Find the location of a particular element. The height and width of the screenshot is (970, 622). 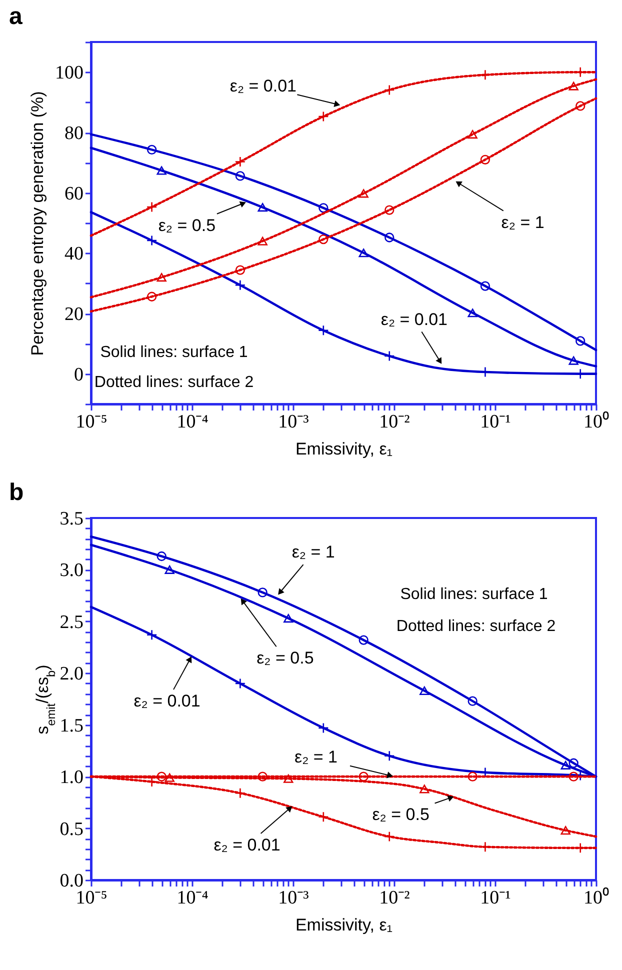

y-tick-label: 0 is located at coordinates (79, 375).